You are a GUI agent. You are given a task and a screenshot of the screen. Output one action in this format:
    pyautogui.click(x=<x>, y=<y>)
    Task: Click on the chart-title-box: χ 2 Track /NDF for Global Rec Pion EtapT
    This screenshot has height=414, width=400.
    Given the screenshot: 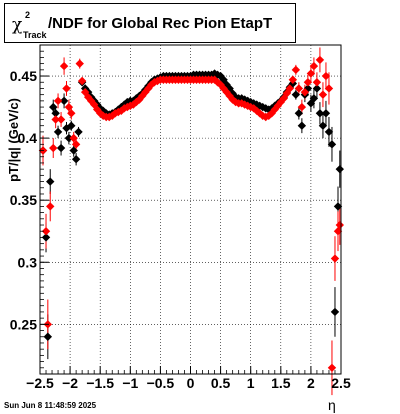 What is the action you would take?
    pyautogui.click(x=150, y=23)
    